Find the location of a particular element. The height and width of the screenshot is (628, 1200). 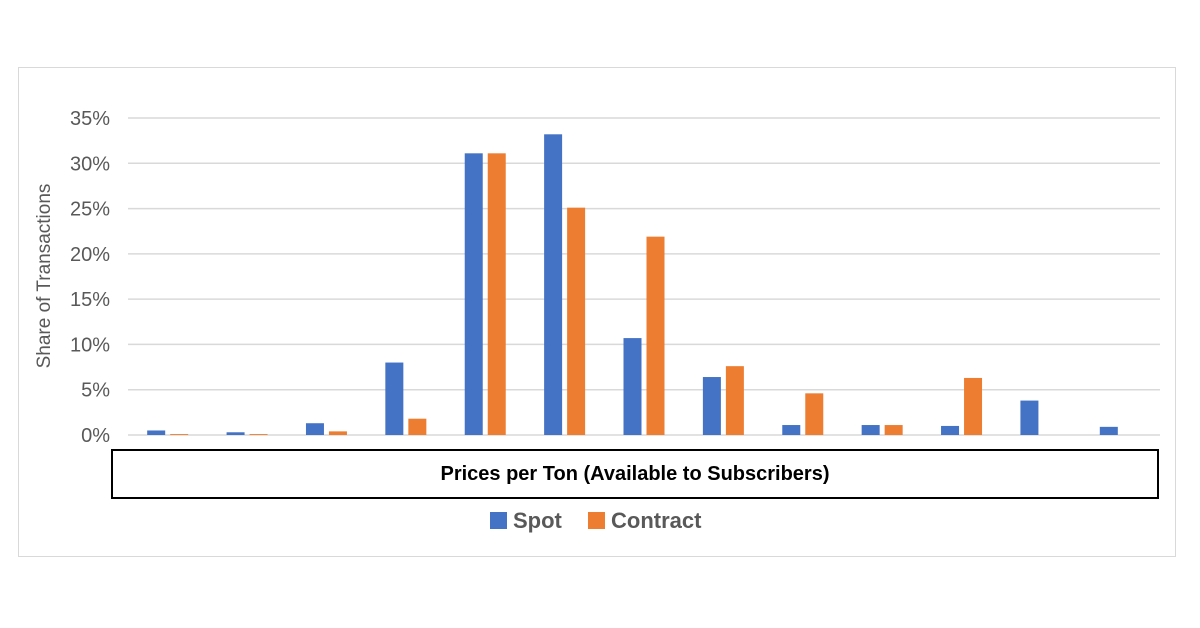

y-axis-title: Share of Transactions is located at coordinates (44, 276).